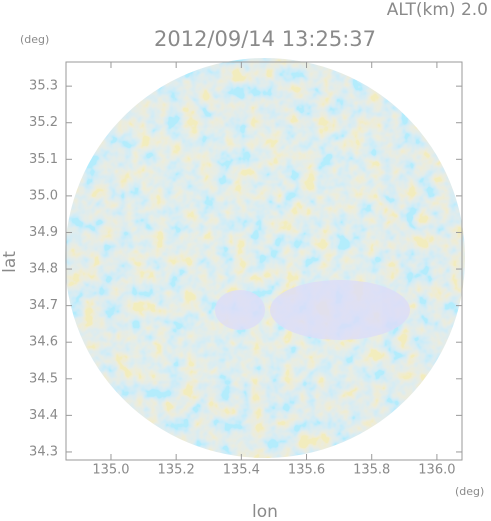 This screenshot has width=491, height=521. What do you see at coordinates (43, 415) in the screenshot?
I see `y-tick-label: 34.4` at bounding box center [43, 415].